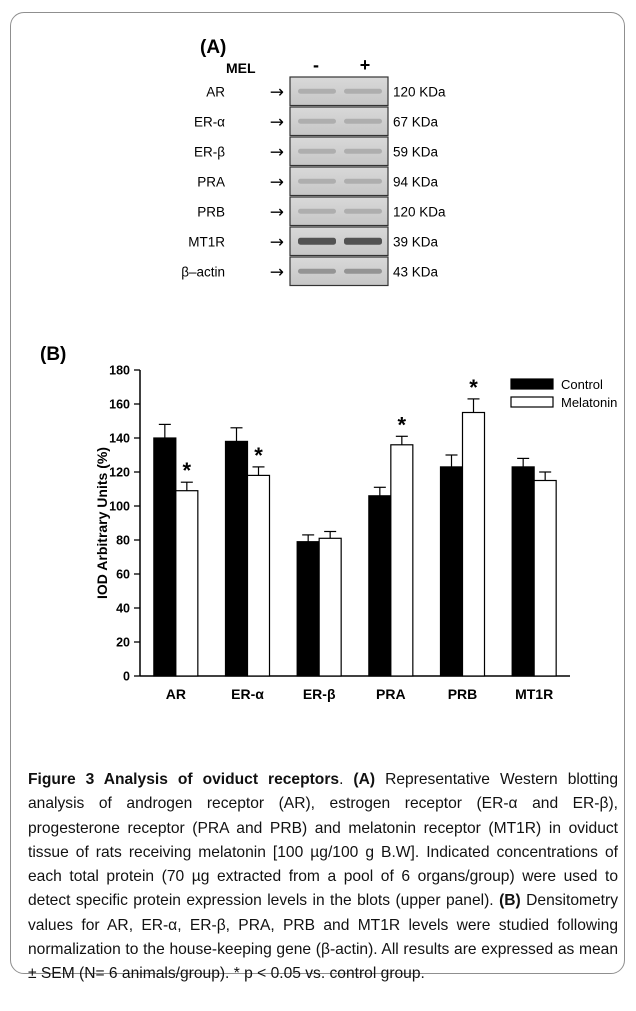 This screenshot has height=1011, width=636. Describe the element at coordinates (451, 571) in the screenshot. I see `bar-control-prb` at that location.